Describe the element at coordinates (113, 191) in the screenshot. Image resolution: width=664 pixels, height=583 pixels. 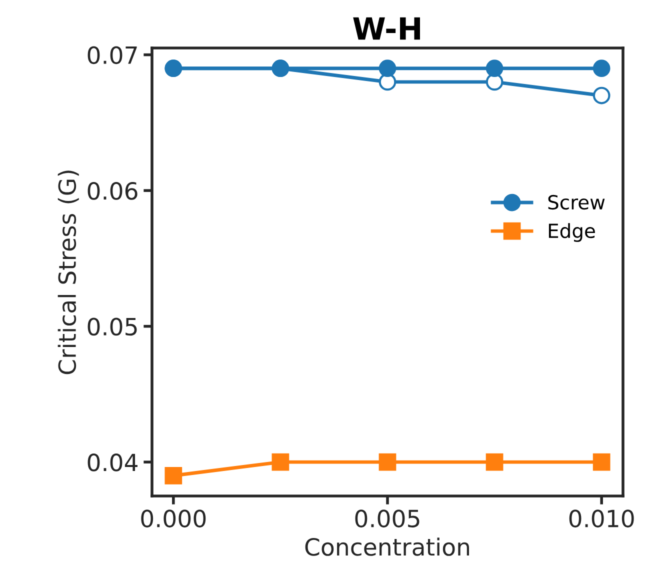
I see `y-tick-label: 0.06` at that location.